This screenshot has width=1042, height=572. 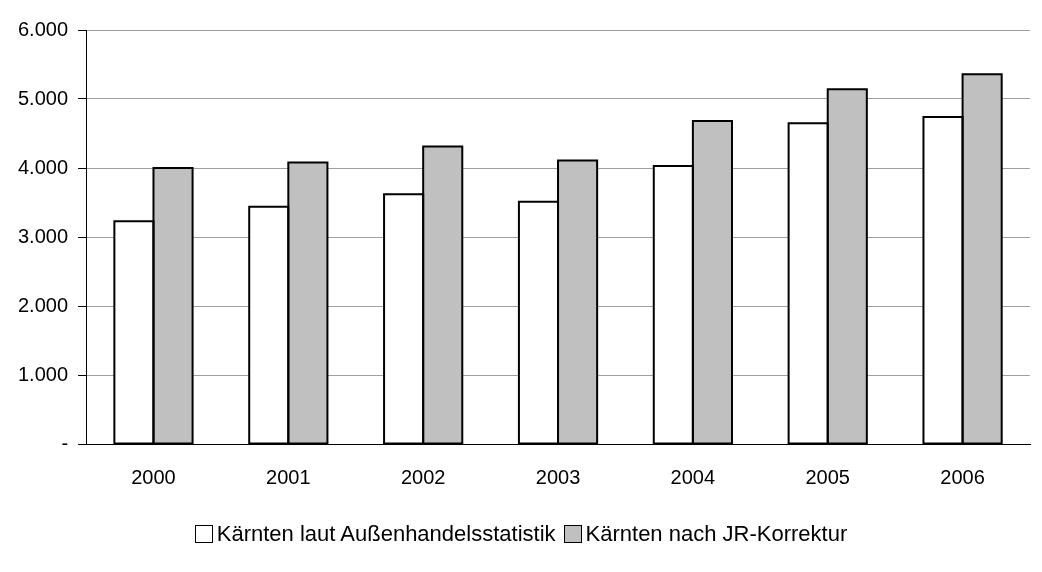 I want to click on x-tick-label: 2004, so click(x=693, y=476).